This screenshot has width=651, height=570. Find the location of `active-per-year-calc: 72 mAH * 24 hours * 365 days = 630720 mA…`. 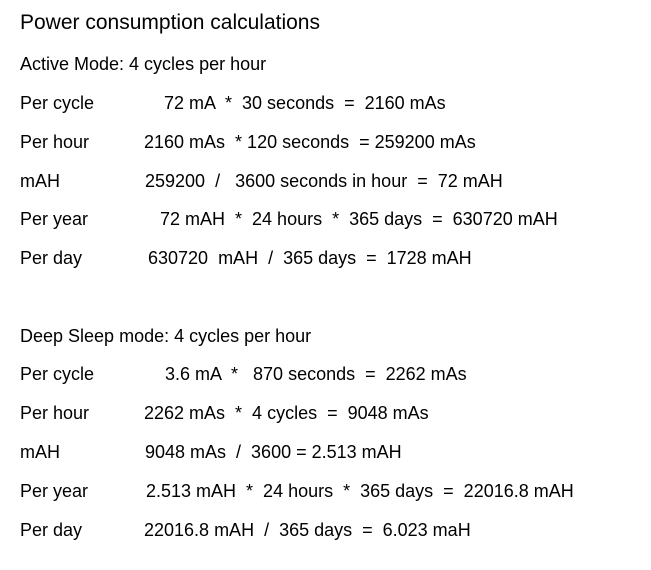

active-per-year-calc: 72 mAH * 24 hours * 365 days = 630720 mA… is located at coordinates (359, 219).